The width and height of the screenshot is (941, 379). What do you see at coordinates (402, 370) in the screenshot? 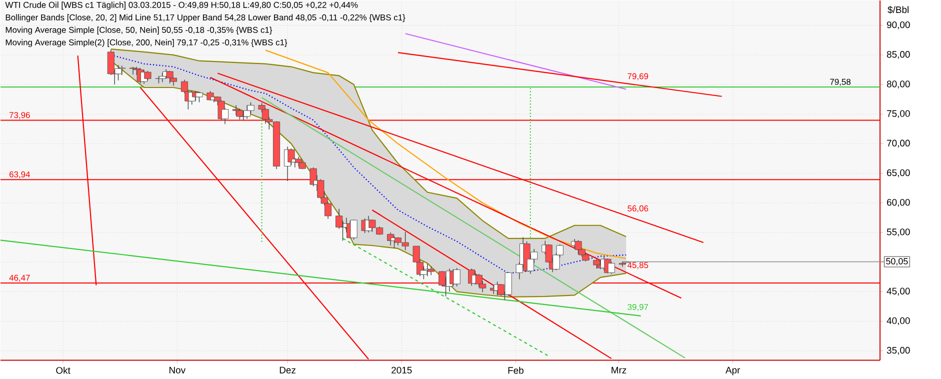
I see `x-tick-label: 2015` at bounding box center [402, 370].